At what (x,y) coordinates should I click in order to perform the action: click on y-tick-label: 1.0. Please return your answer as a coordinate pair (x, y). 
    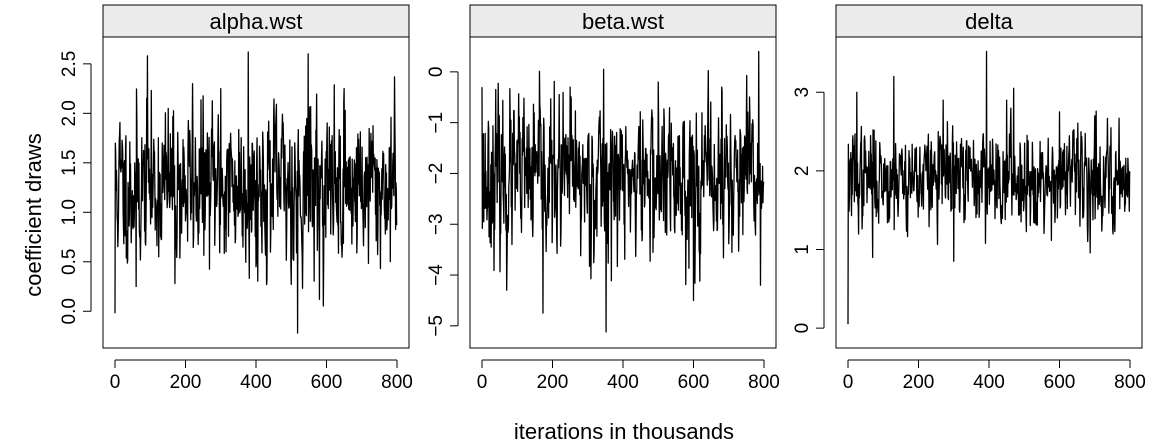
    Looking at the image, I should click on (69, 212).